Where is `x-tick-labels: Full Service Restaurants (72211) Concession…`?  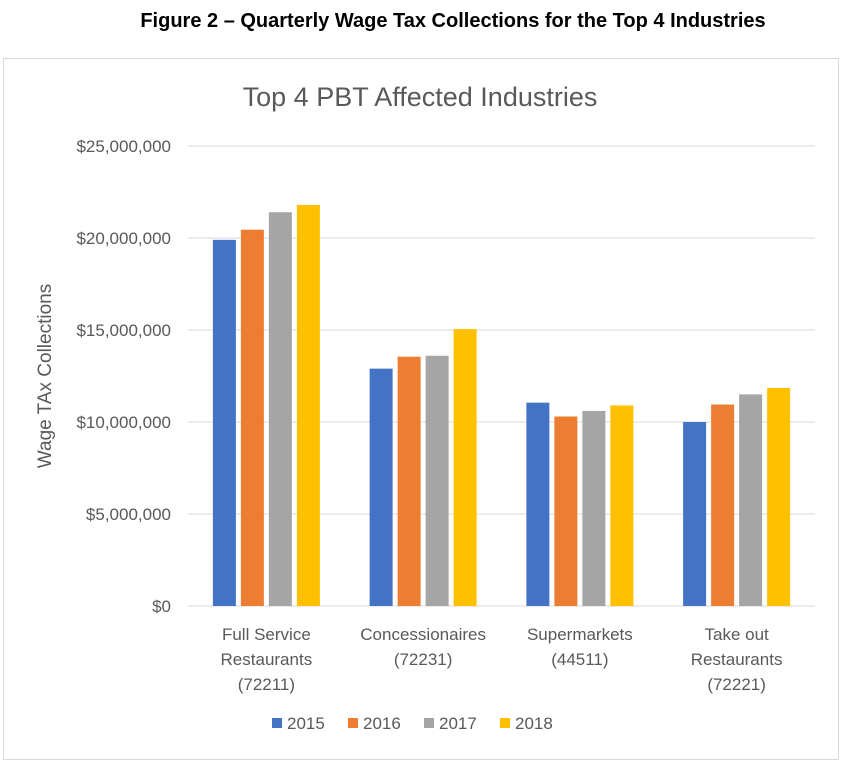 x-tick-labels: Full Service Restaurants (72211) Concession… is located at coordinates (502, 659).